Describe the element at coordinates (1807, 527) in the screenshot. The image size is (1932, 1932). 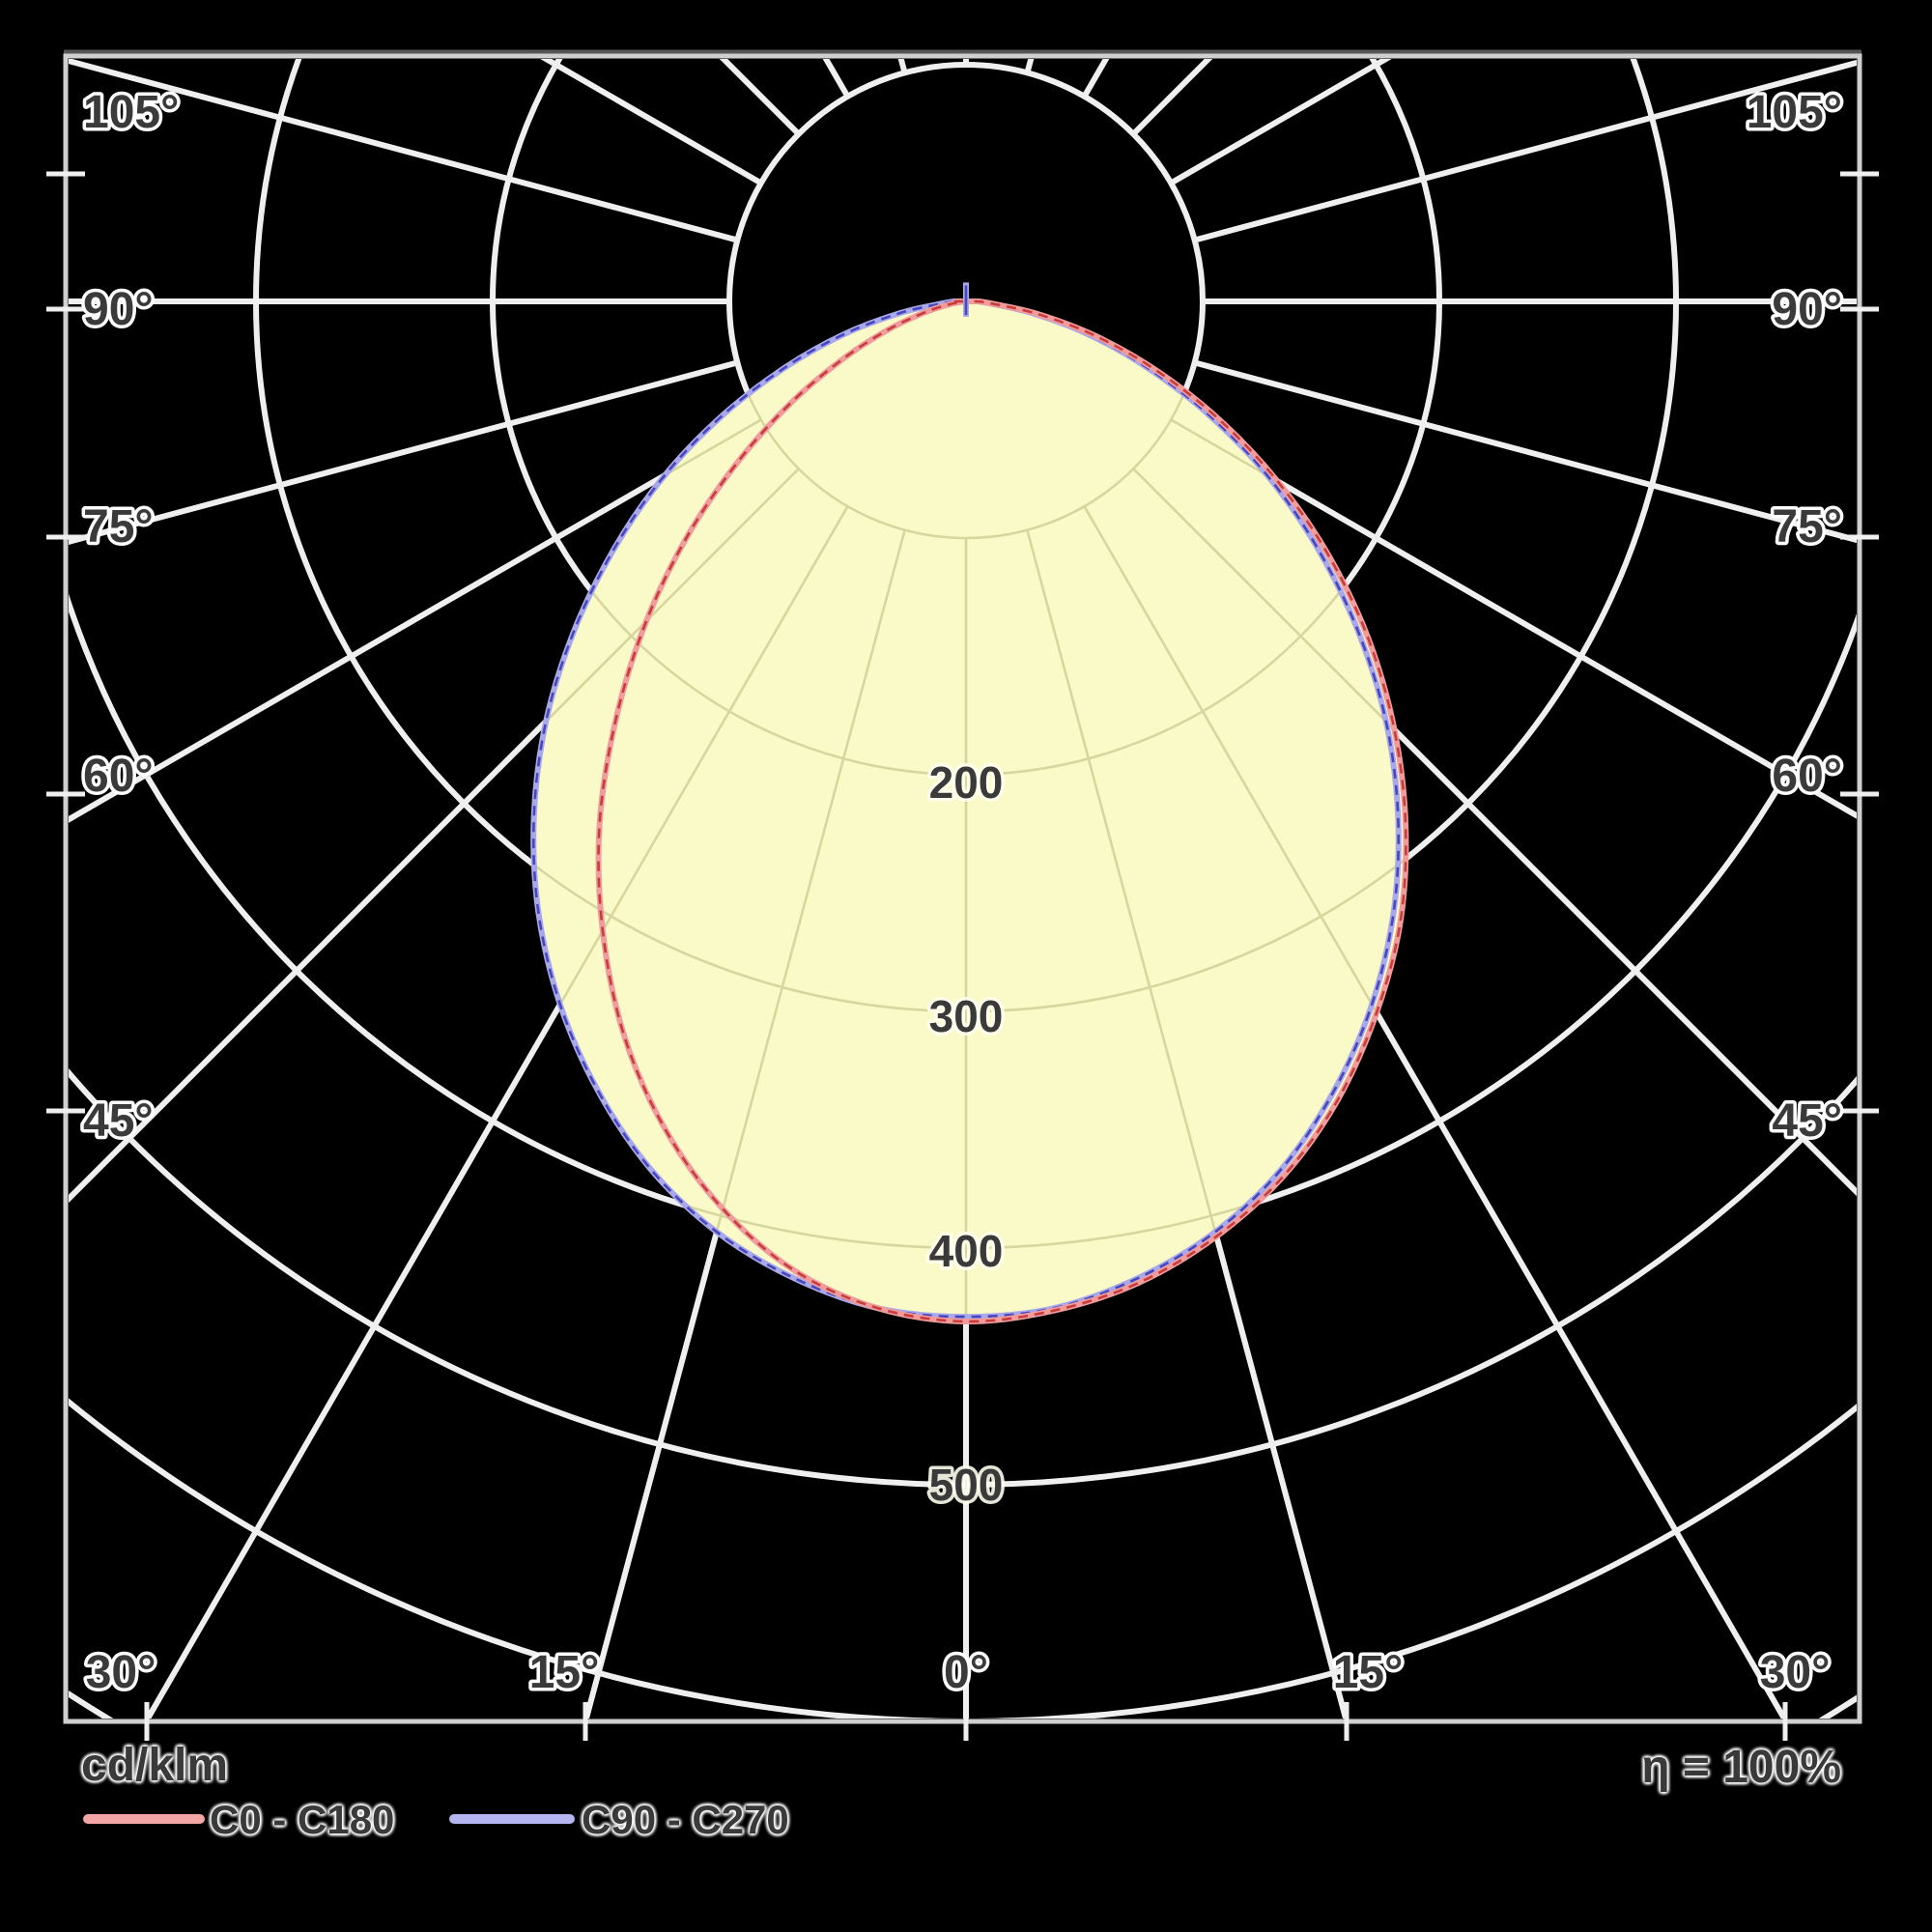
I see `angle-label-right: 75°` at that location.